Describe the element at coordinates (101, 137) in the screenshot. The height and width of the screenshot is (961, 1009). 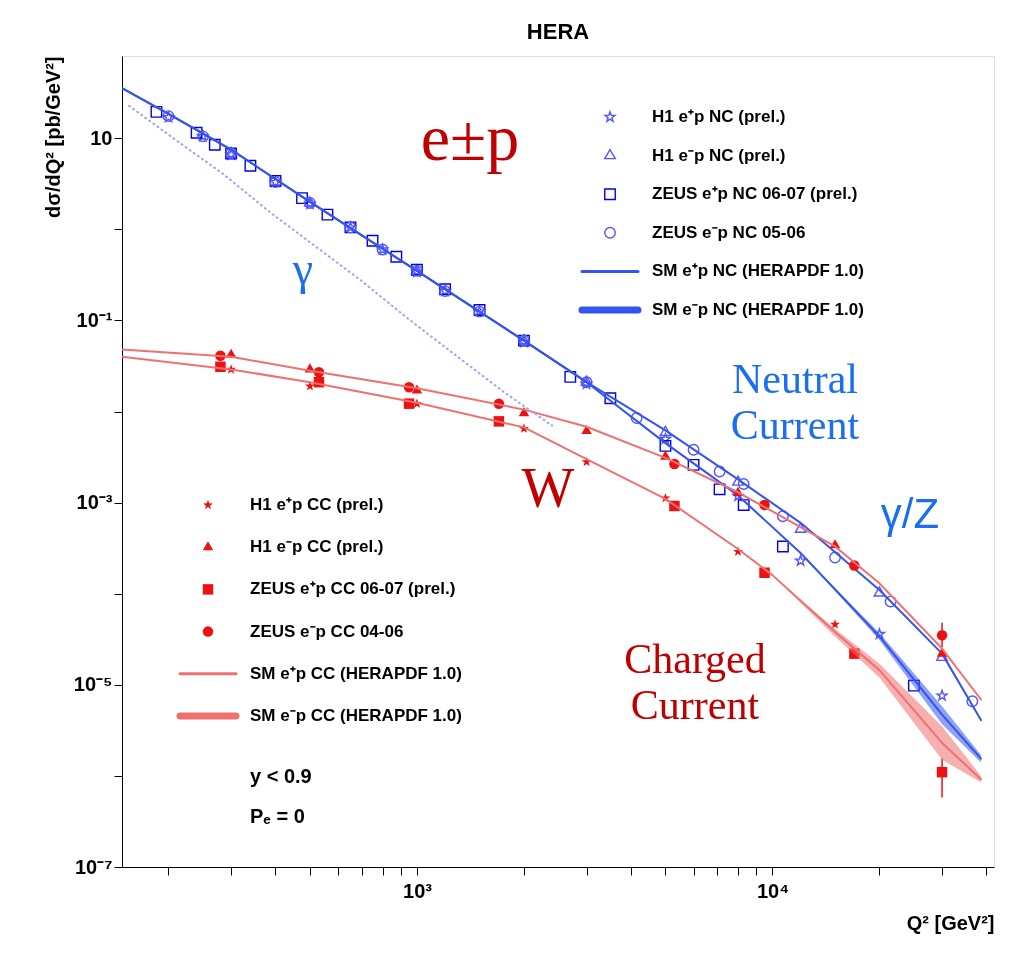
I see `y-tick-label: 10` at that location.